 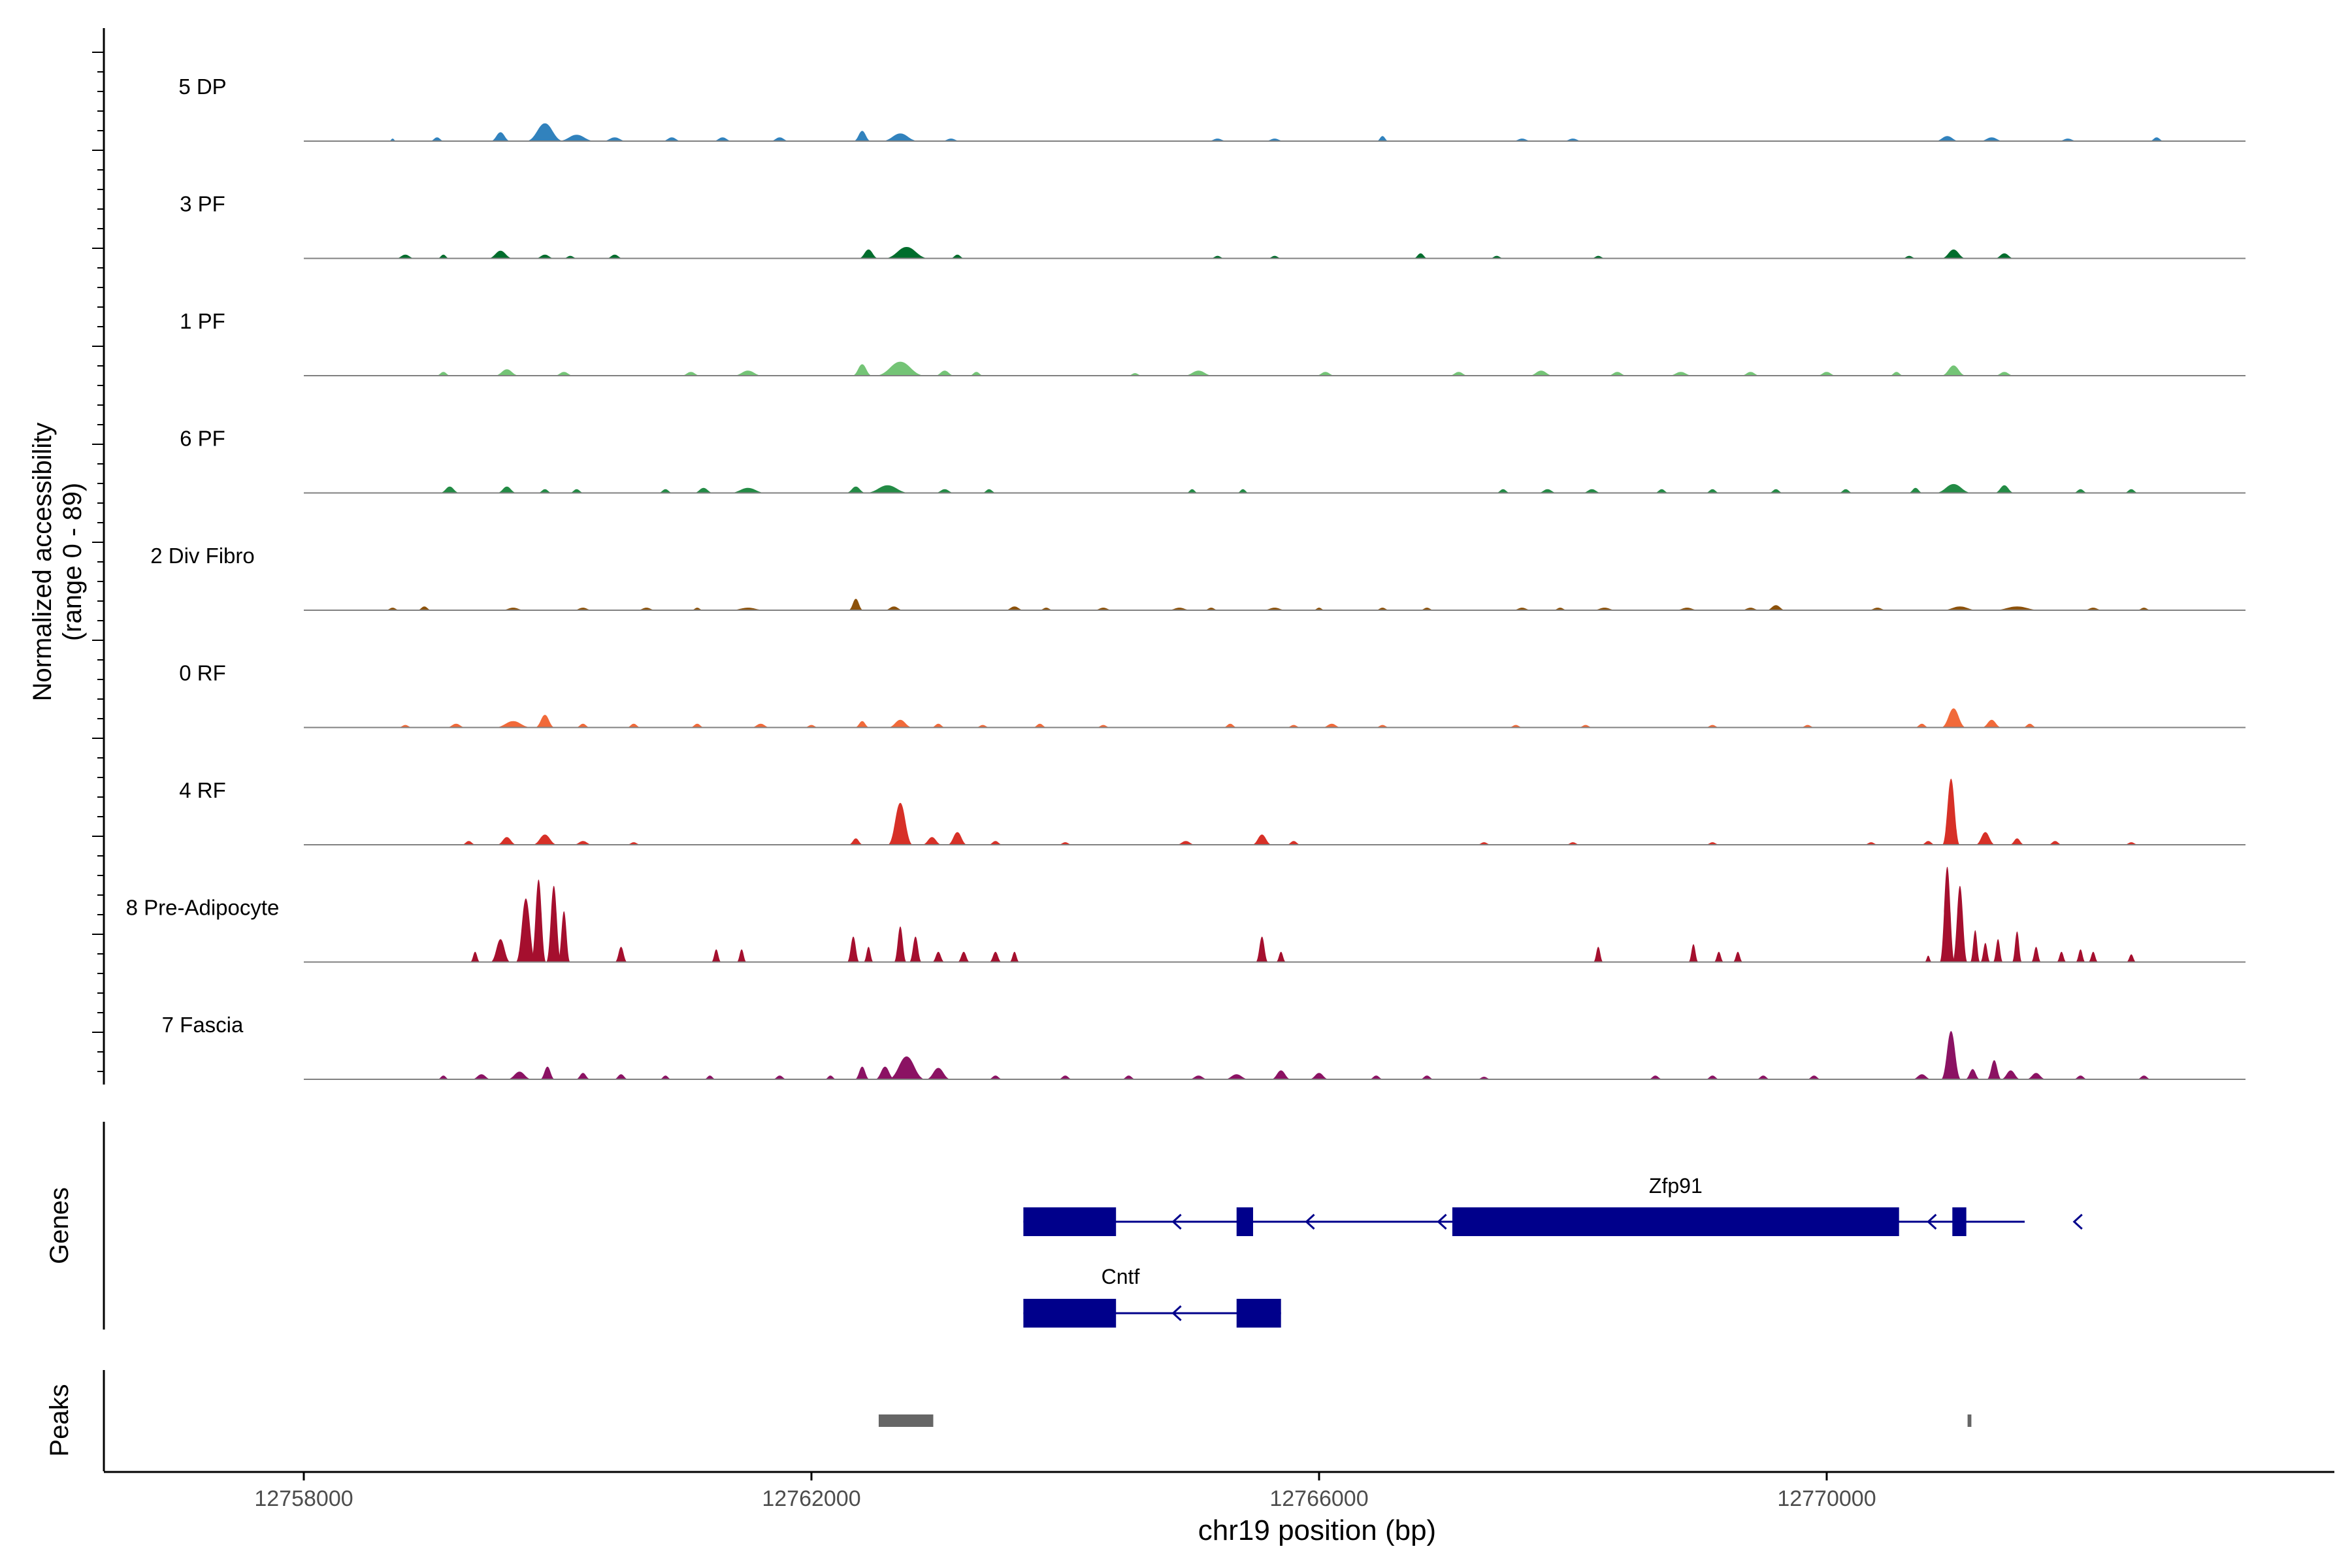 What do you see at coordinates (202, 790) in the screenshot?
I see `track-label: 4 RF` at bounding box center [202, 790].